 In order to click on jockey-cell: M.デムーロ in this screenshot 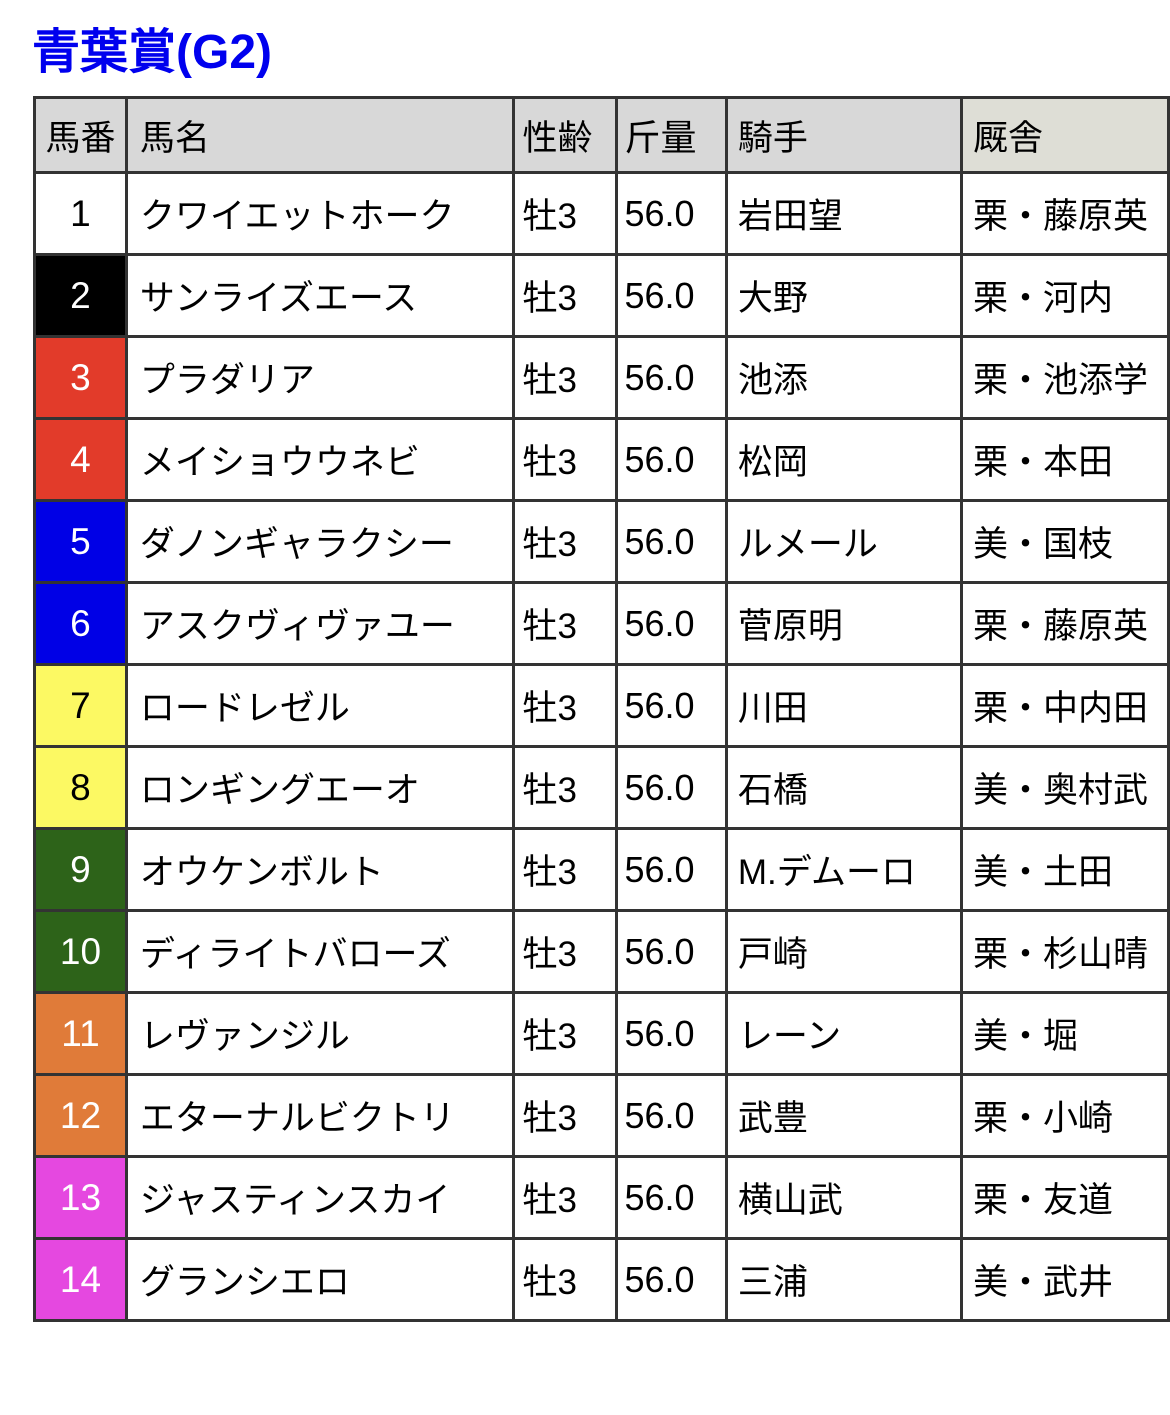, I will do `click(843, 869)`.